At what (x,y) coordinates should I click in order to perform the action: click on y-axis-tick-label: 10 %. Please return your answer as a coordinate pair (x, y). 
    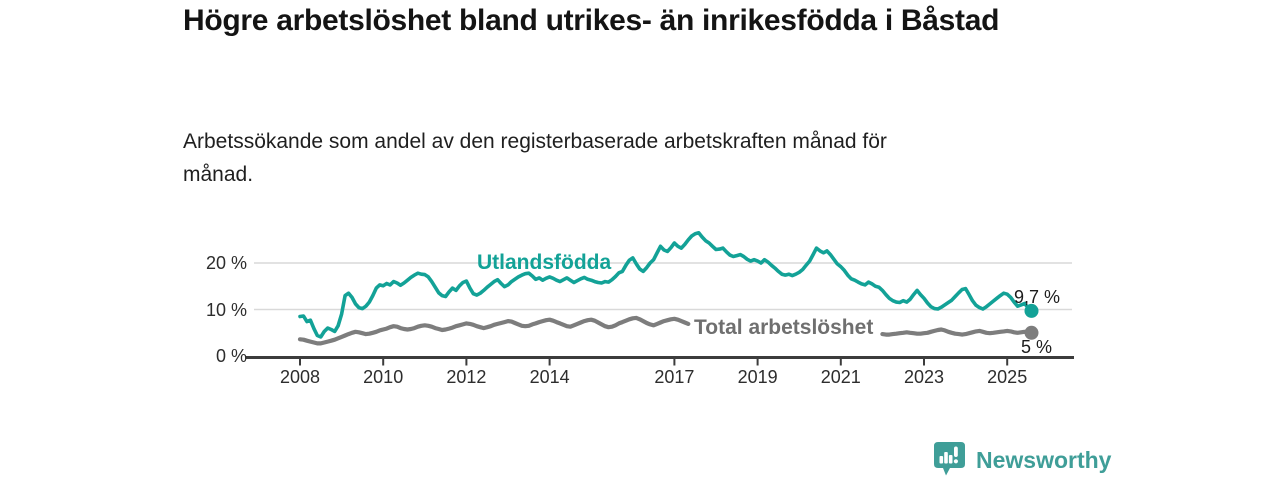
    Looking at the image, I should click on (226, 309).